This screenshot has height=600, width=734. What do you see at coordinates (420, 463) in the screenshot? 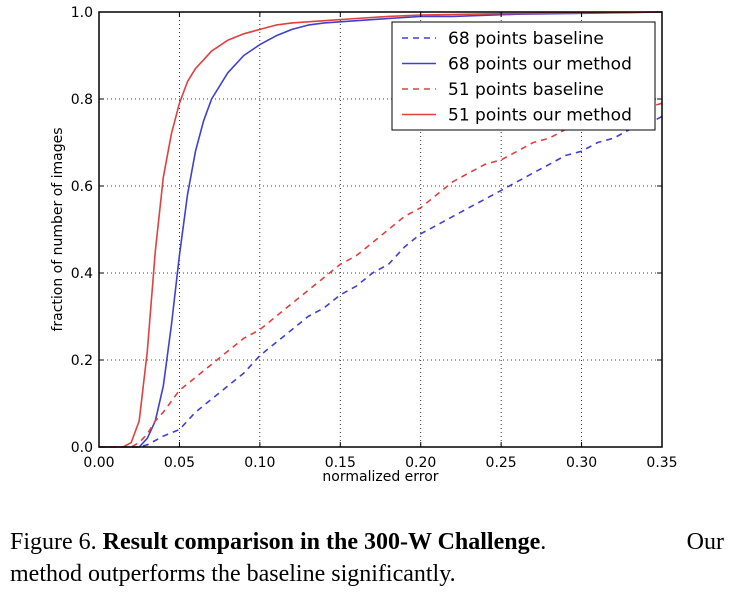
I see `x-tick-label: 0.20` at bounding box center [420, 463].